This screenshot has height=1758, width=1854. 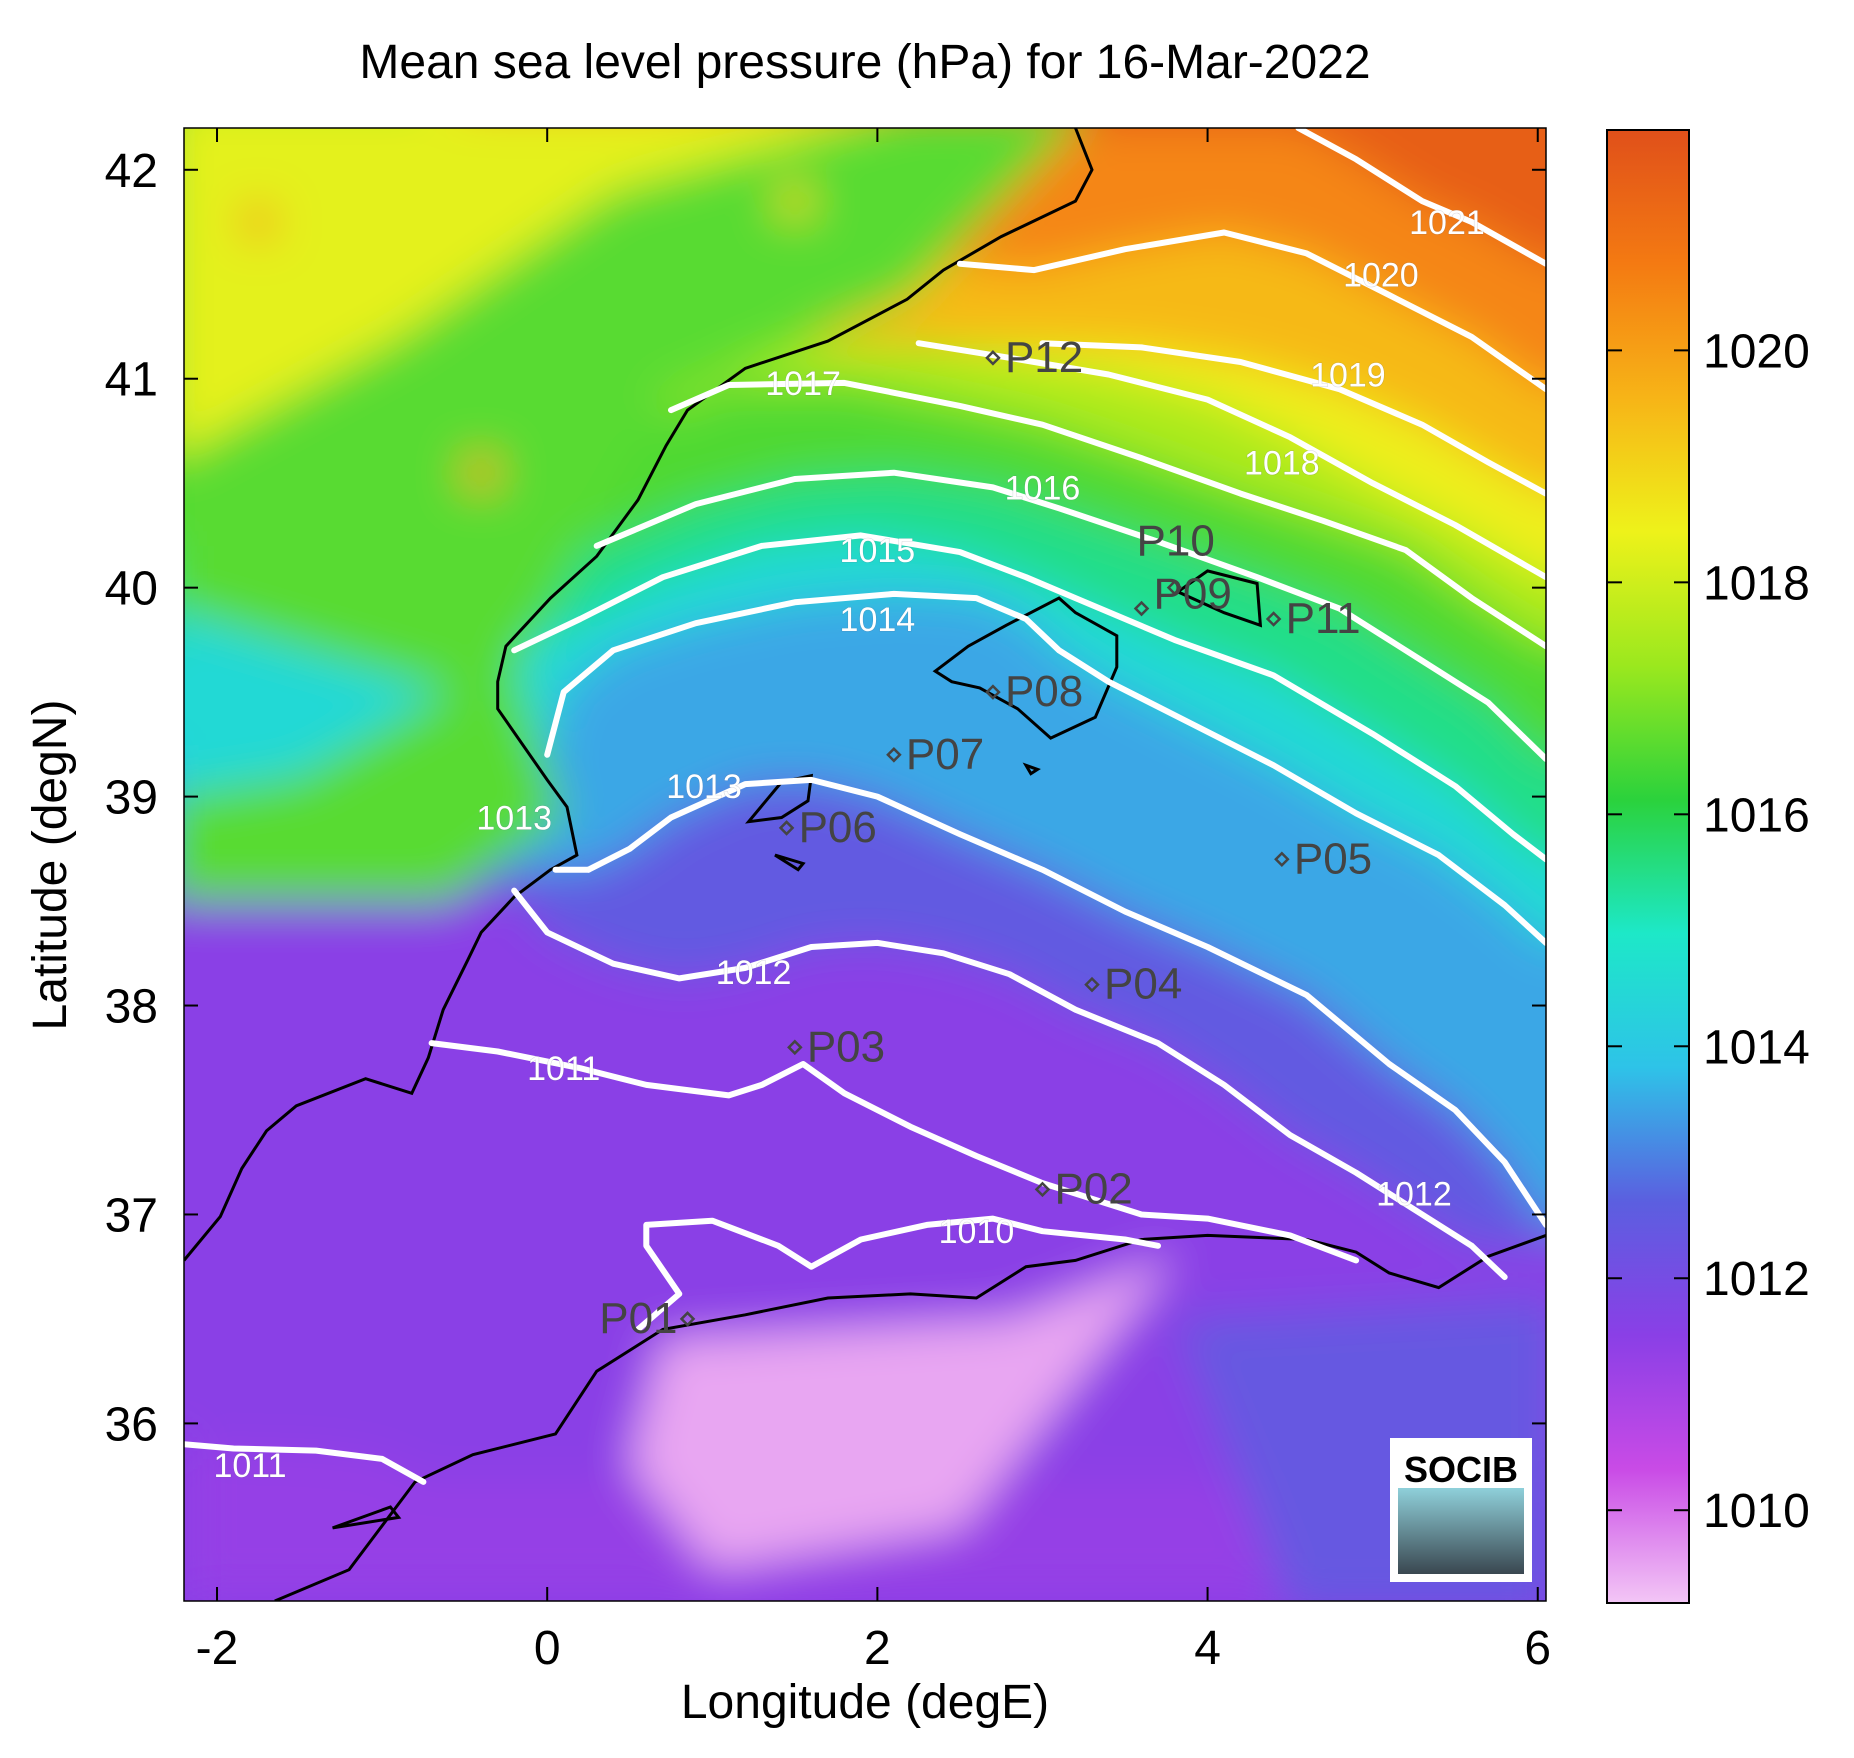 What do you see at coordinates (217, 1648) in the screenshot?
I see `x-tick-label: -2` at bounding box center [217, 1648].